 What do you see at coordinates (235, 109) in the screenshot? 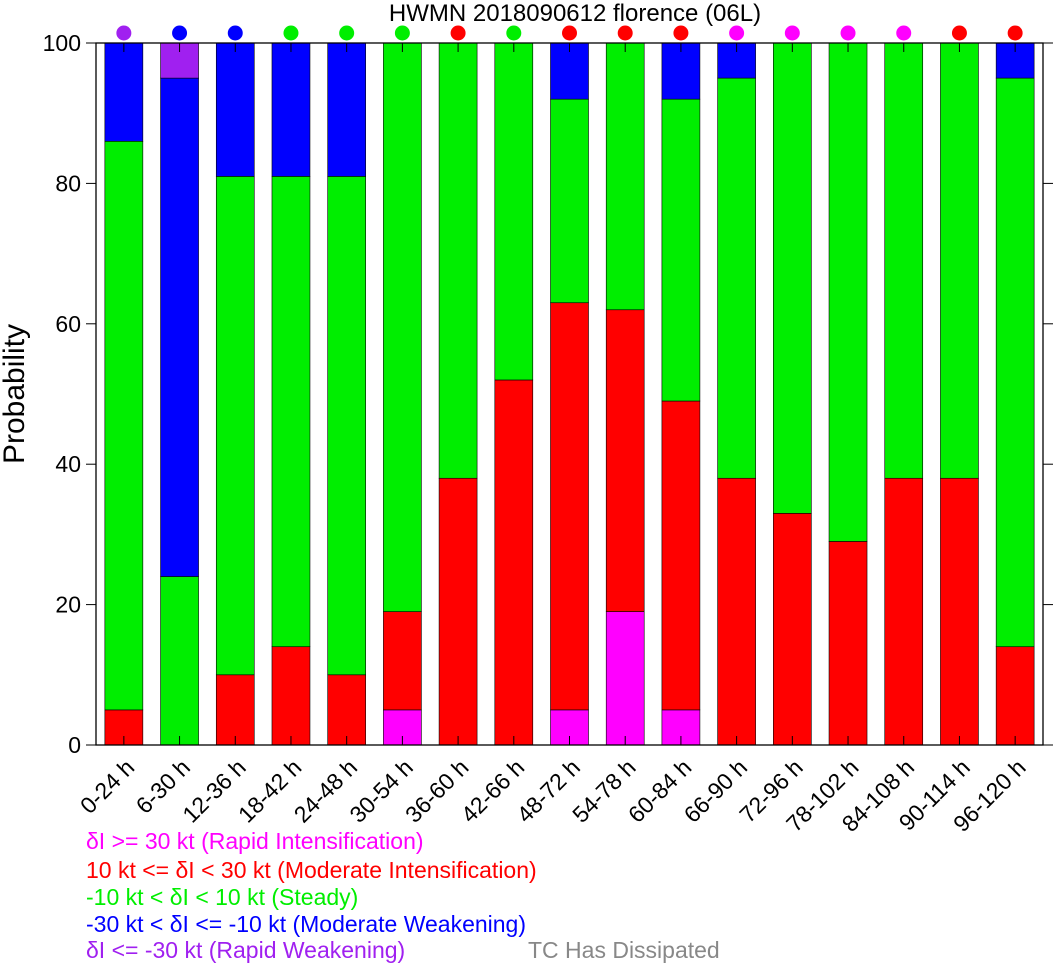
I see `bar-segment-12-36h-s3` at bounding box center [235, 109].